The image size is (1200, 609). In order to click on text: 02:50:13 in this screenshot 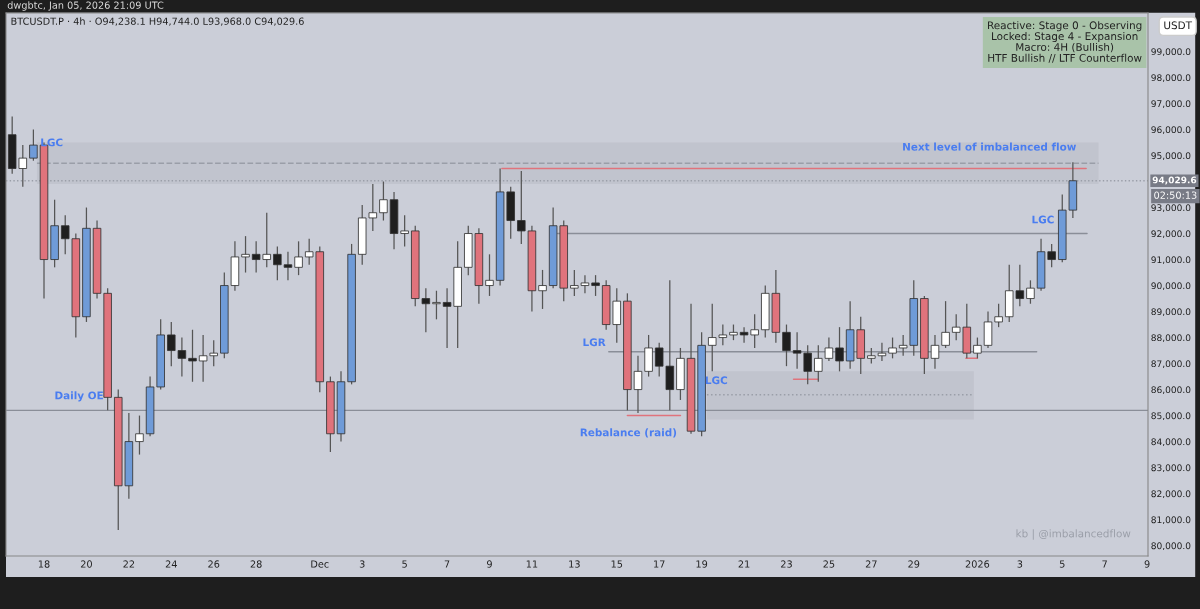, I will do `click(1175, 195)`.